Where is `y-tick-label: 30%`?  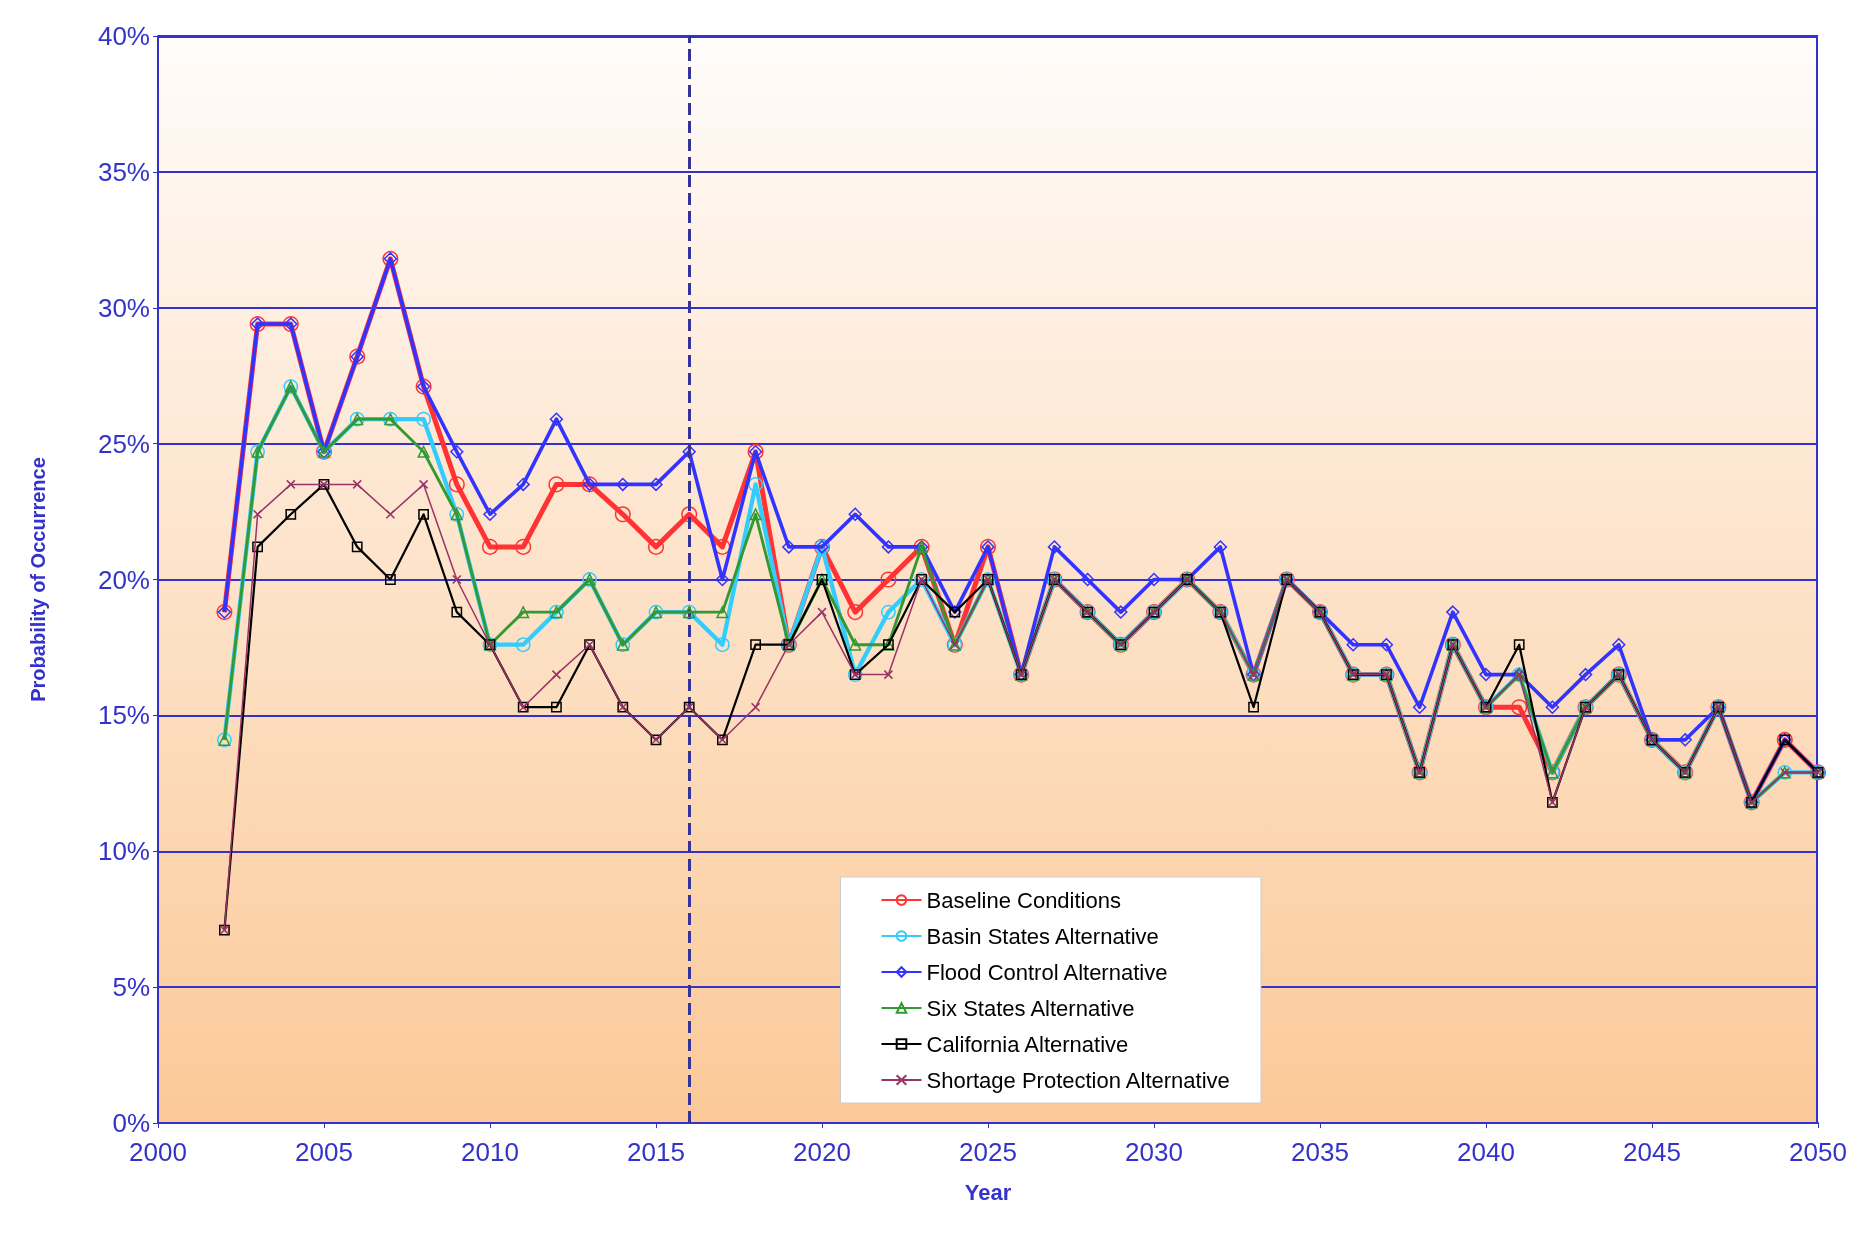 y-tick-label: 30% is located at coordinates (123, 307).